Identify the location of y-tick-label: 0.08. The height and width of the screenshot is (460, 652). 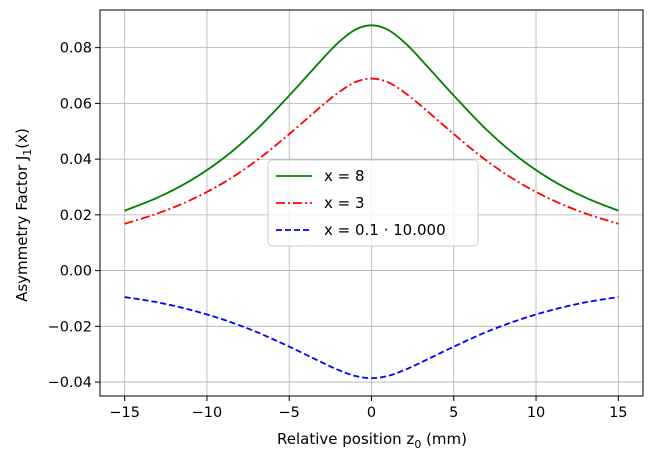
(76, 49).